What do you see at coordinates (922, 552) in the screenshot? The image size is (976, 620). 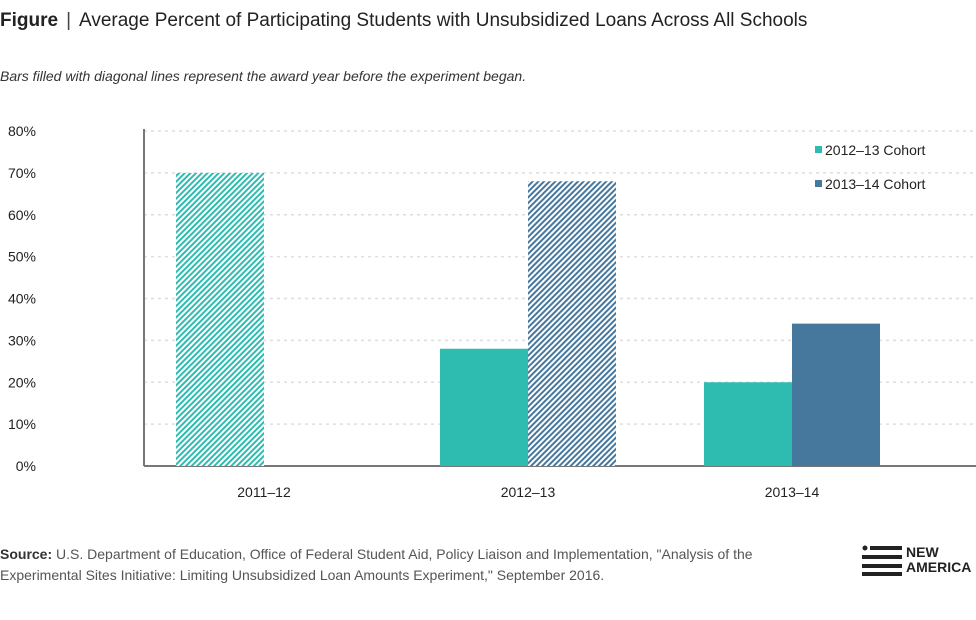 I see `logo-line1: NEW` at bounding box center [922, 552].